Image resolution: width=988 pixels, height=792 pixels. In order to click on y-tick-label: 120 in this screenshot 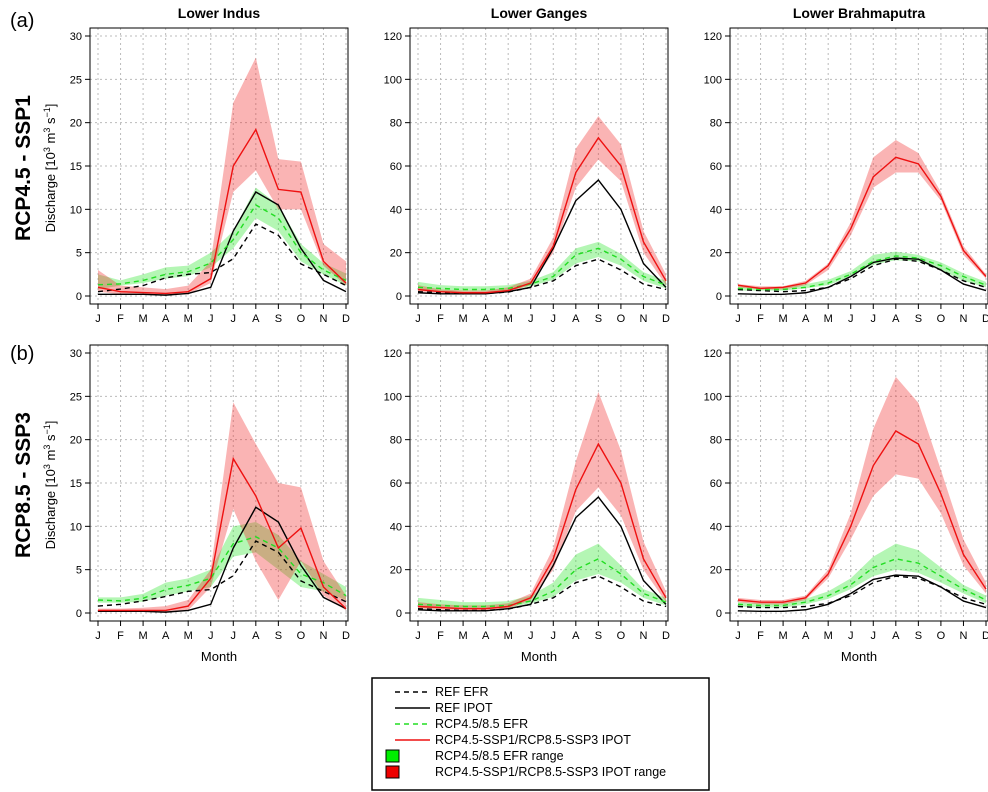, I will do `click(393, 37)`.